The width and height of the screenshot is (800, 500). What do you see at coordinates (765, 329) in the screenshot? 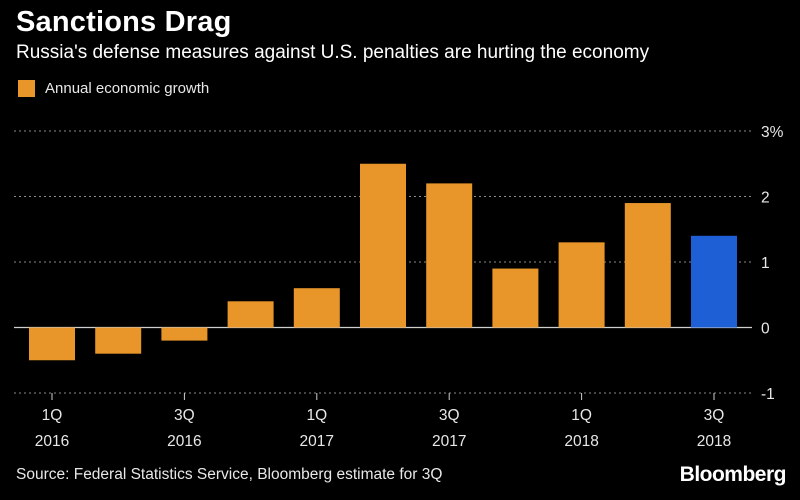
I see `y-tick-label: 0` at bounding box center [765, 329].